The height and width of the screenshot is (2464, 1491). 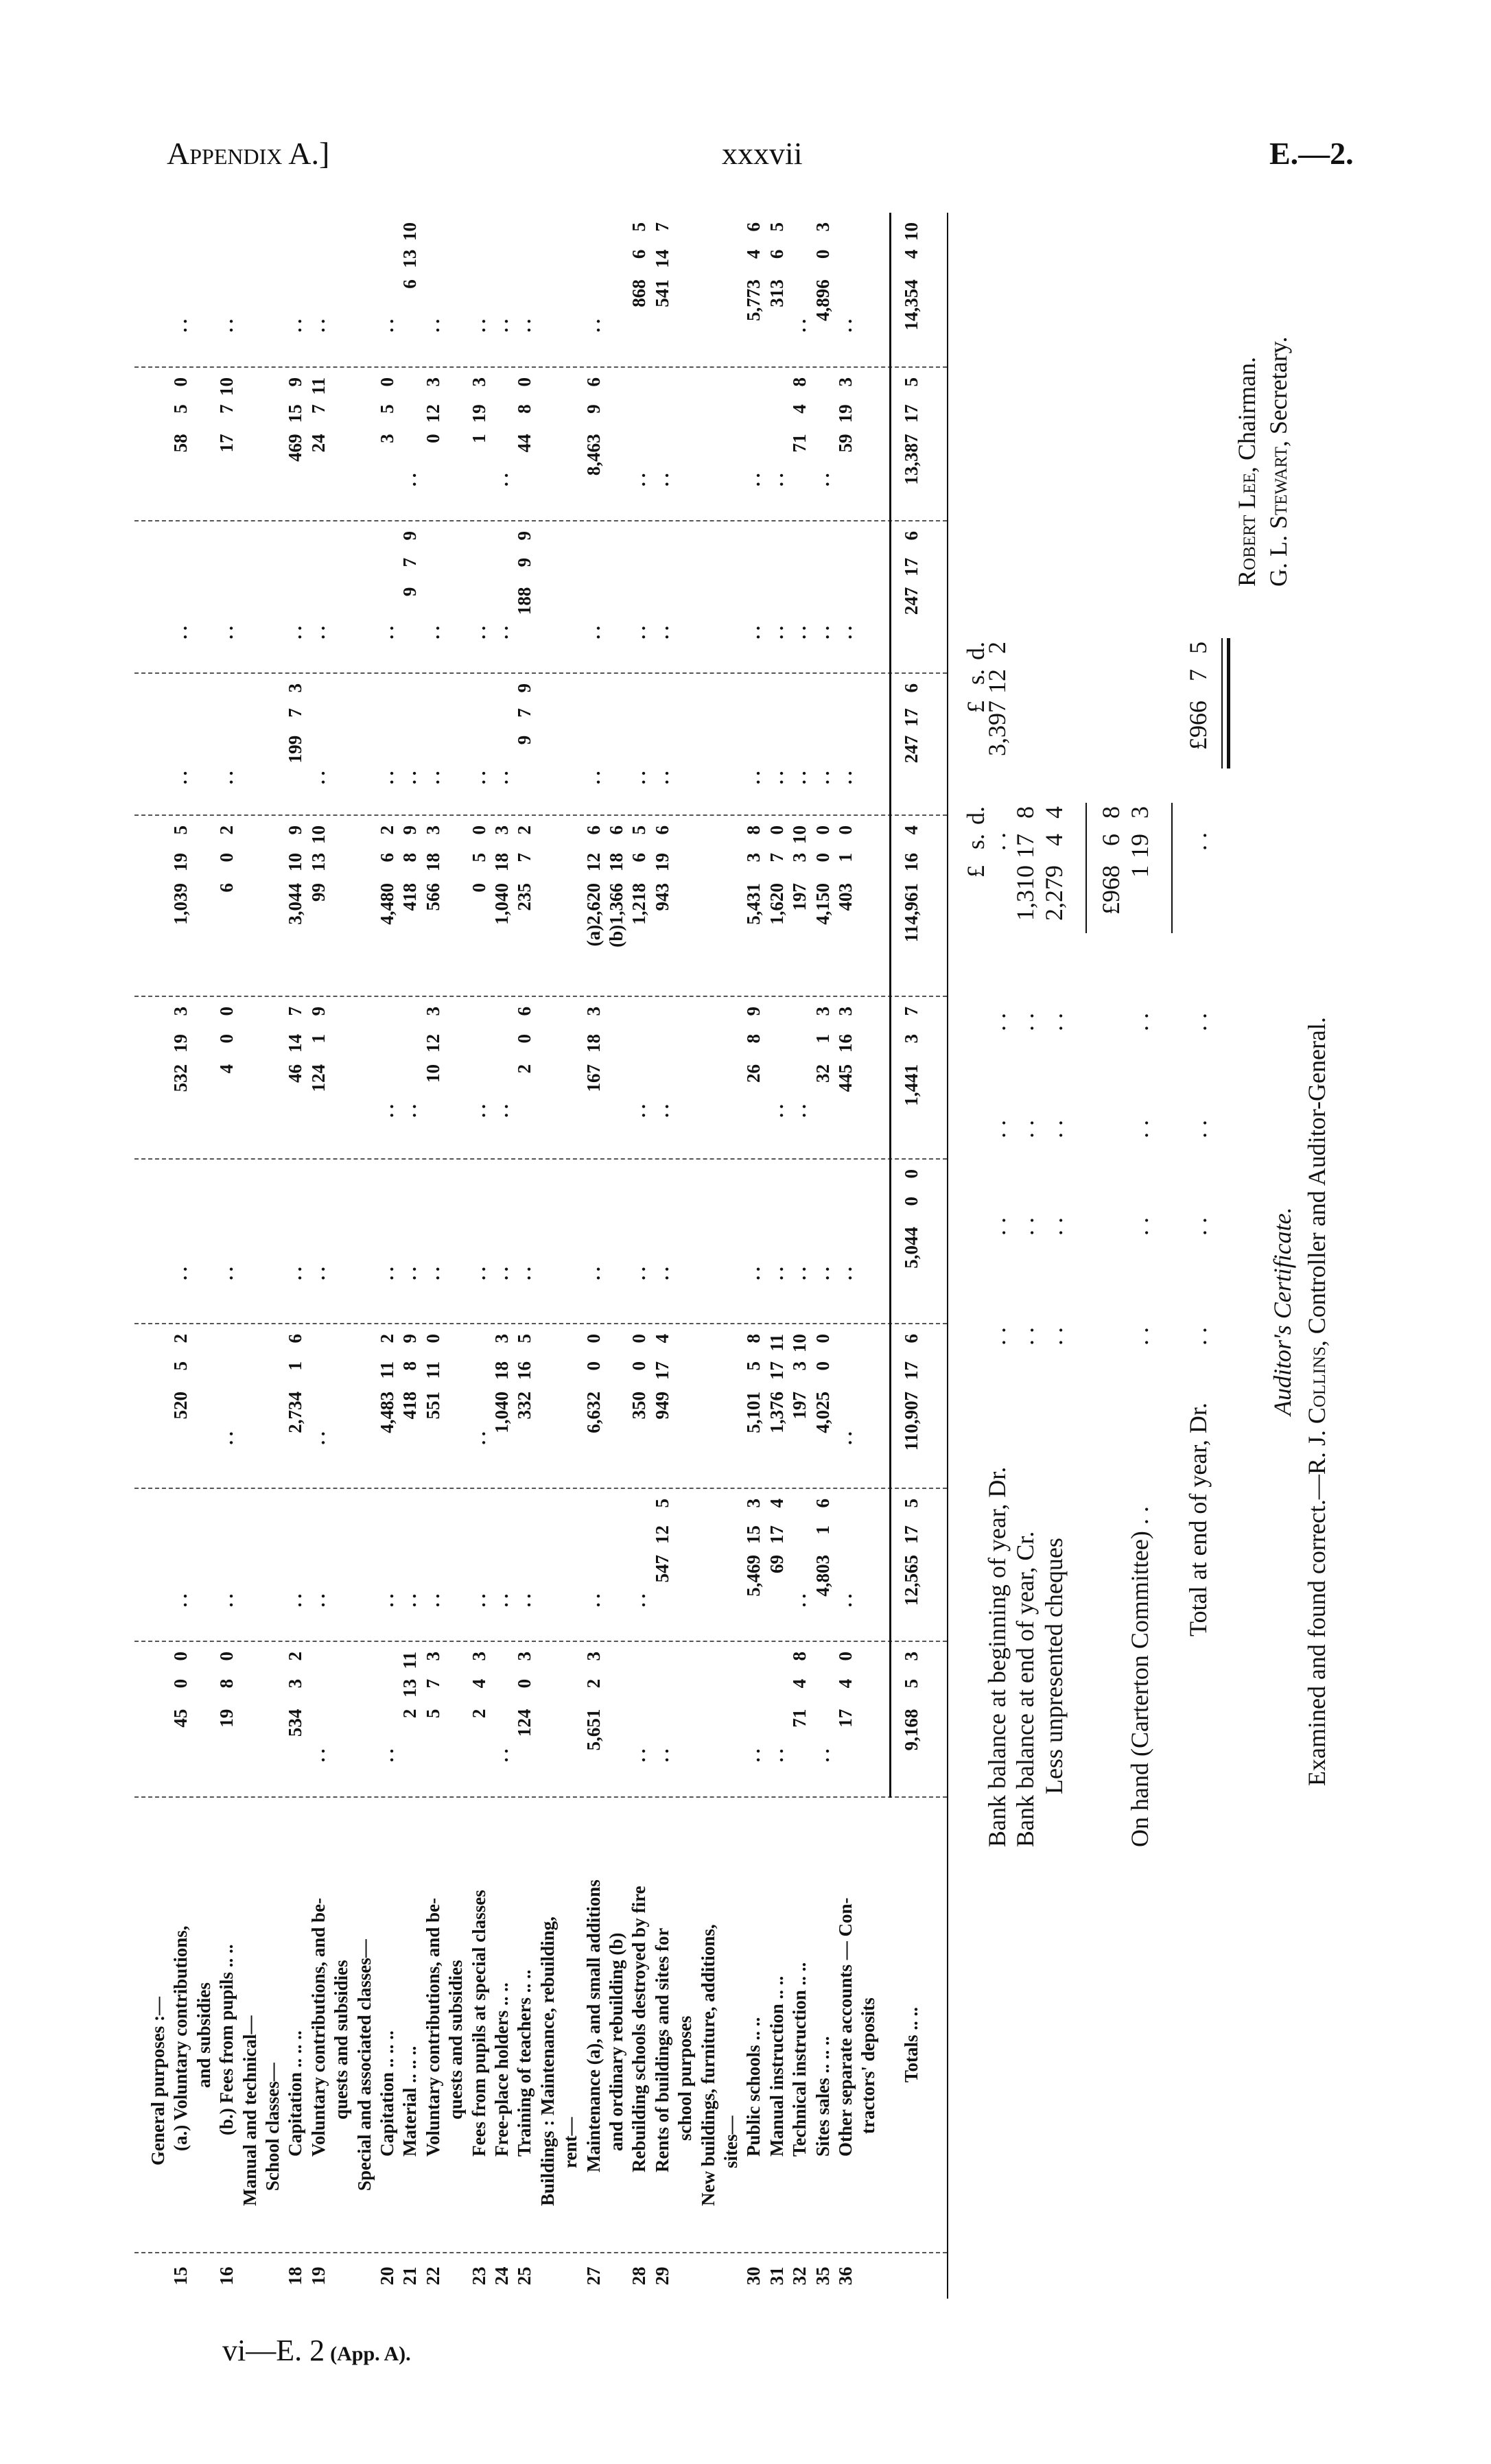 I want to click on amount-cell: 4,480 6 2, so click(x=387, y=911).